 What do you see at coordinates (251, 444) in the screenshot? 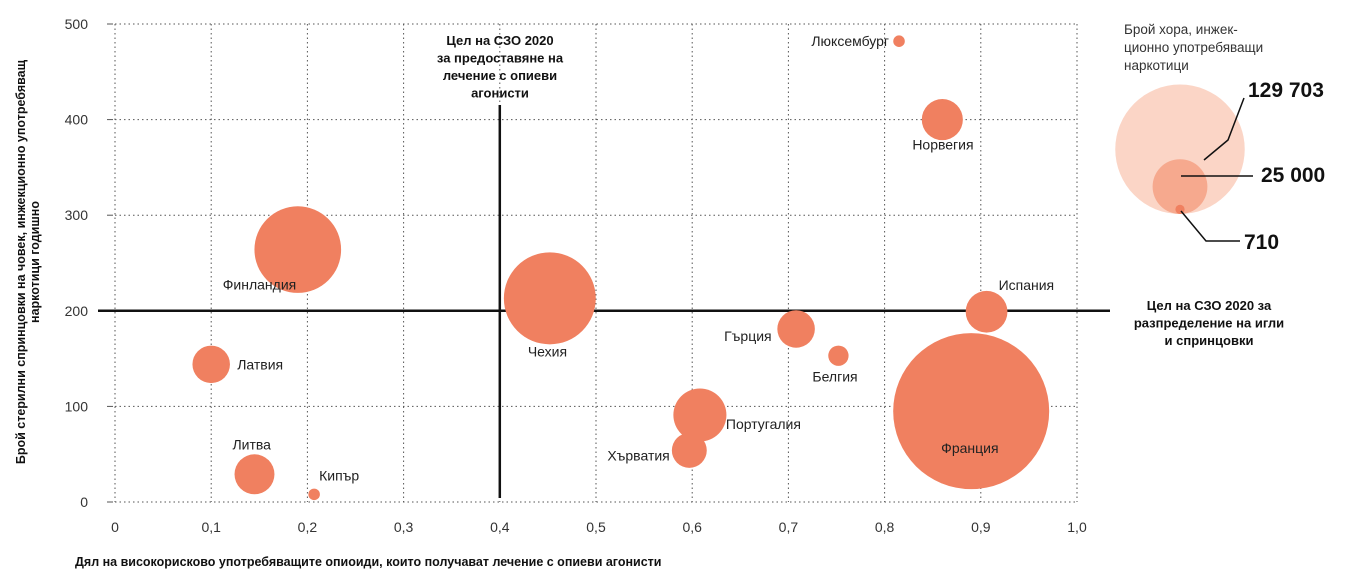
I see `bubble-label: Литва` at bounding box center [251, 444].